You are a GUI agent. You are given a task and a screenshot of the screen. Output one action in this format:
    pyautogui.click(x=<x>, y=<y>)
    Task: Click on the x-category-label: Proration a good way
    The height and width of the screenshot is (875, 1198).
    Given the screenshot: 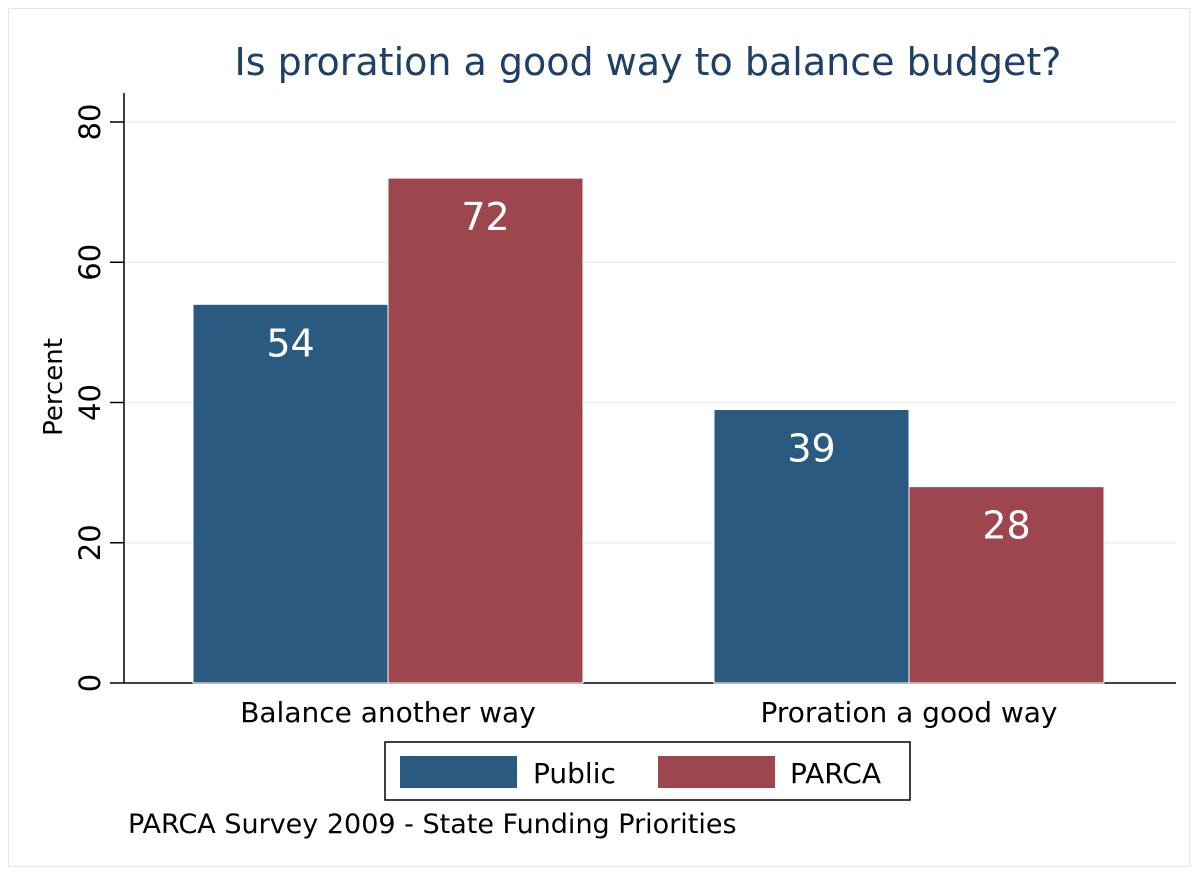 What is the action you would take?
    pyautogui.click(x=908, y=712)
    